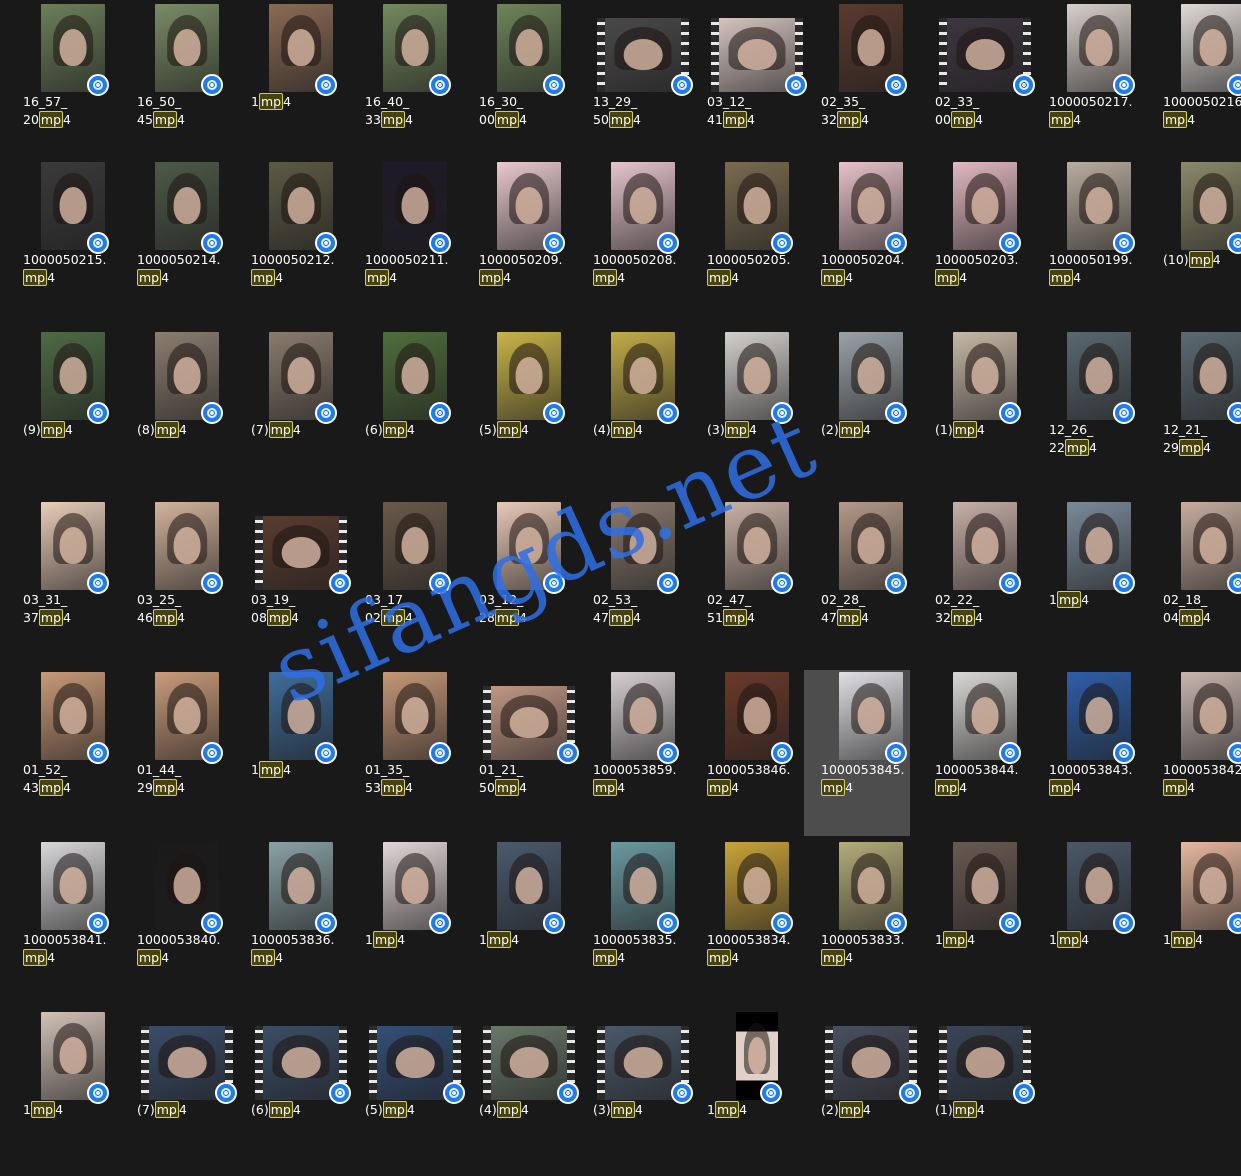  I want to click on file-item: 12_26_ 22 mp 4, so click(1099, 413).